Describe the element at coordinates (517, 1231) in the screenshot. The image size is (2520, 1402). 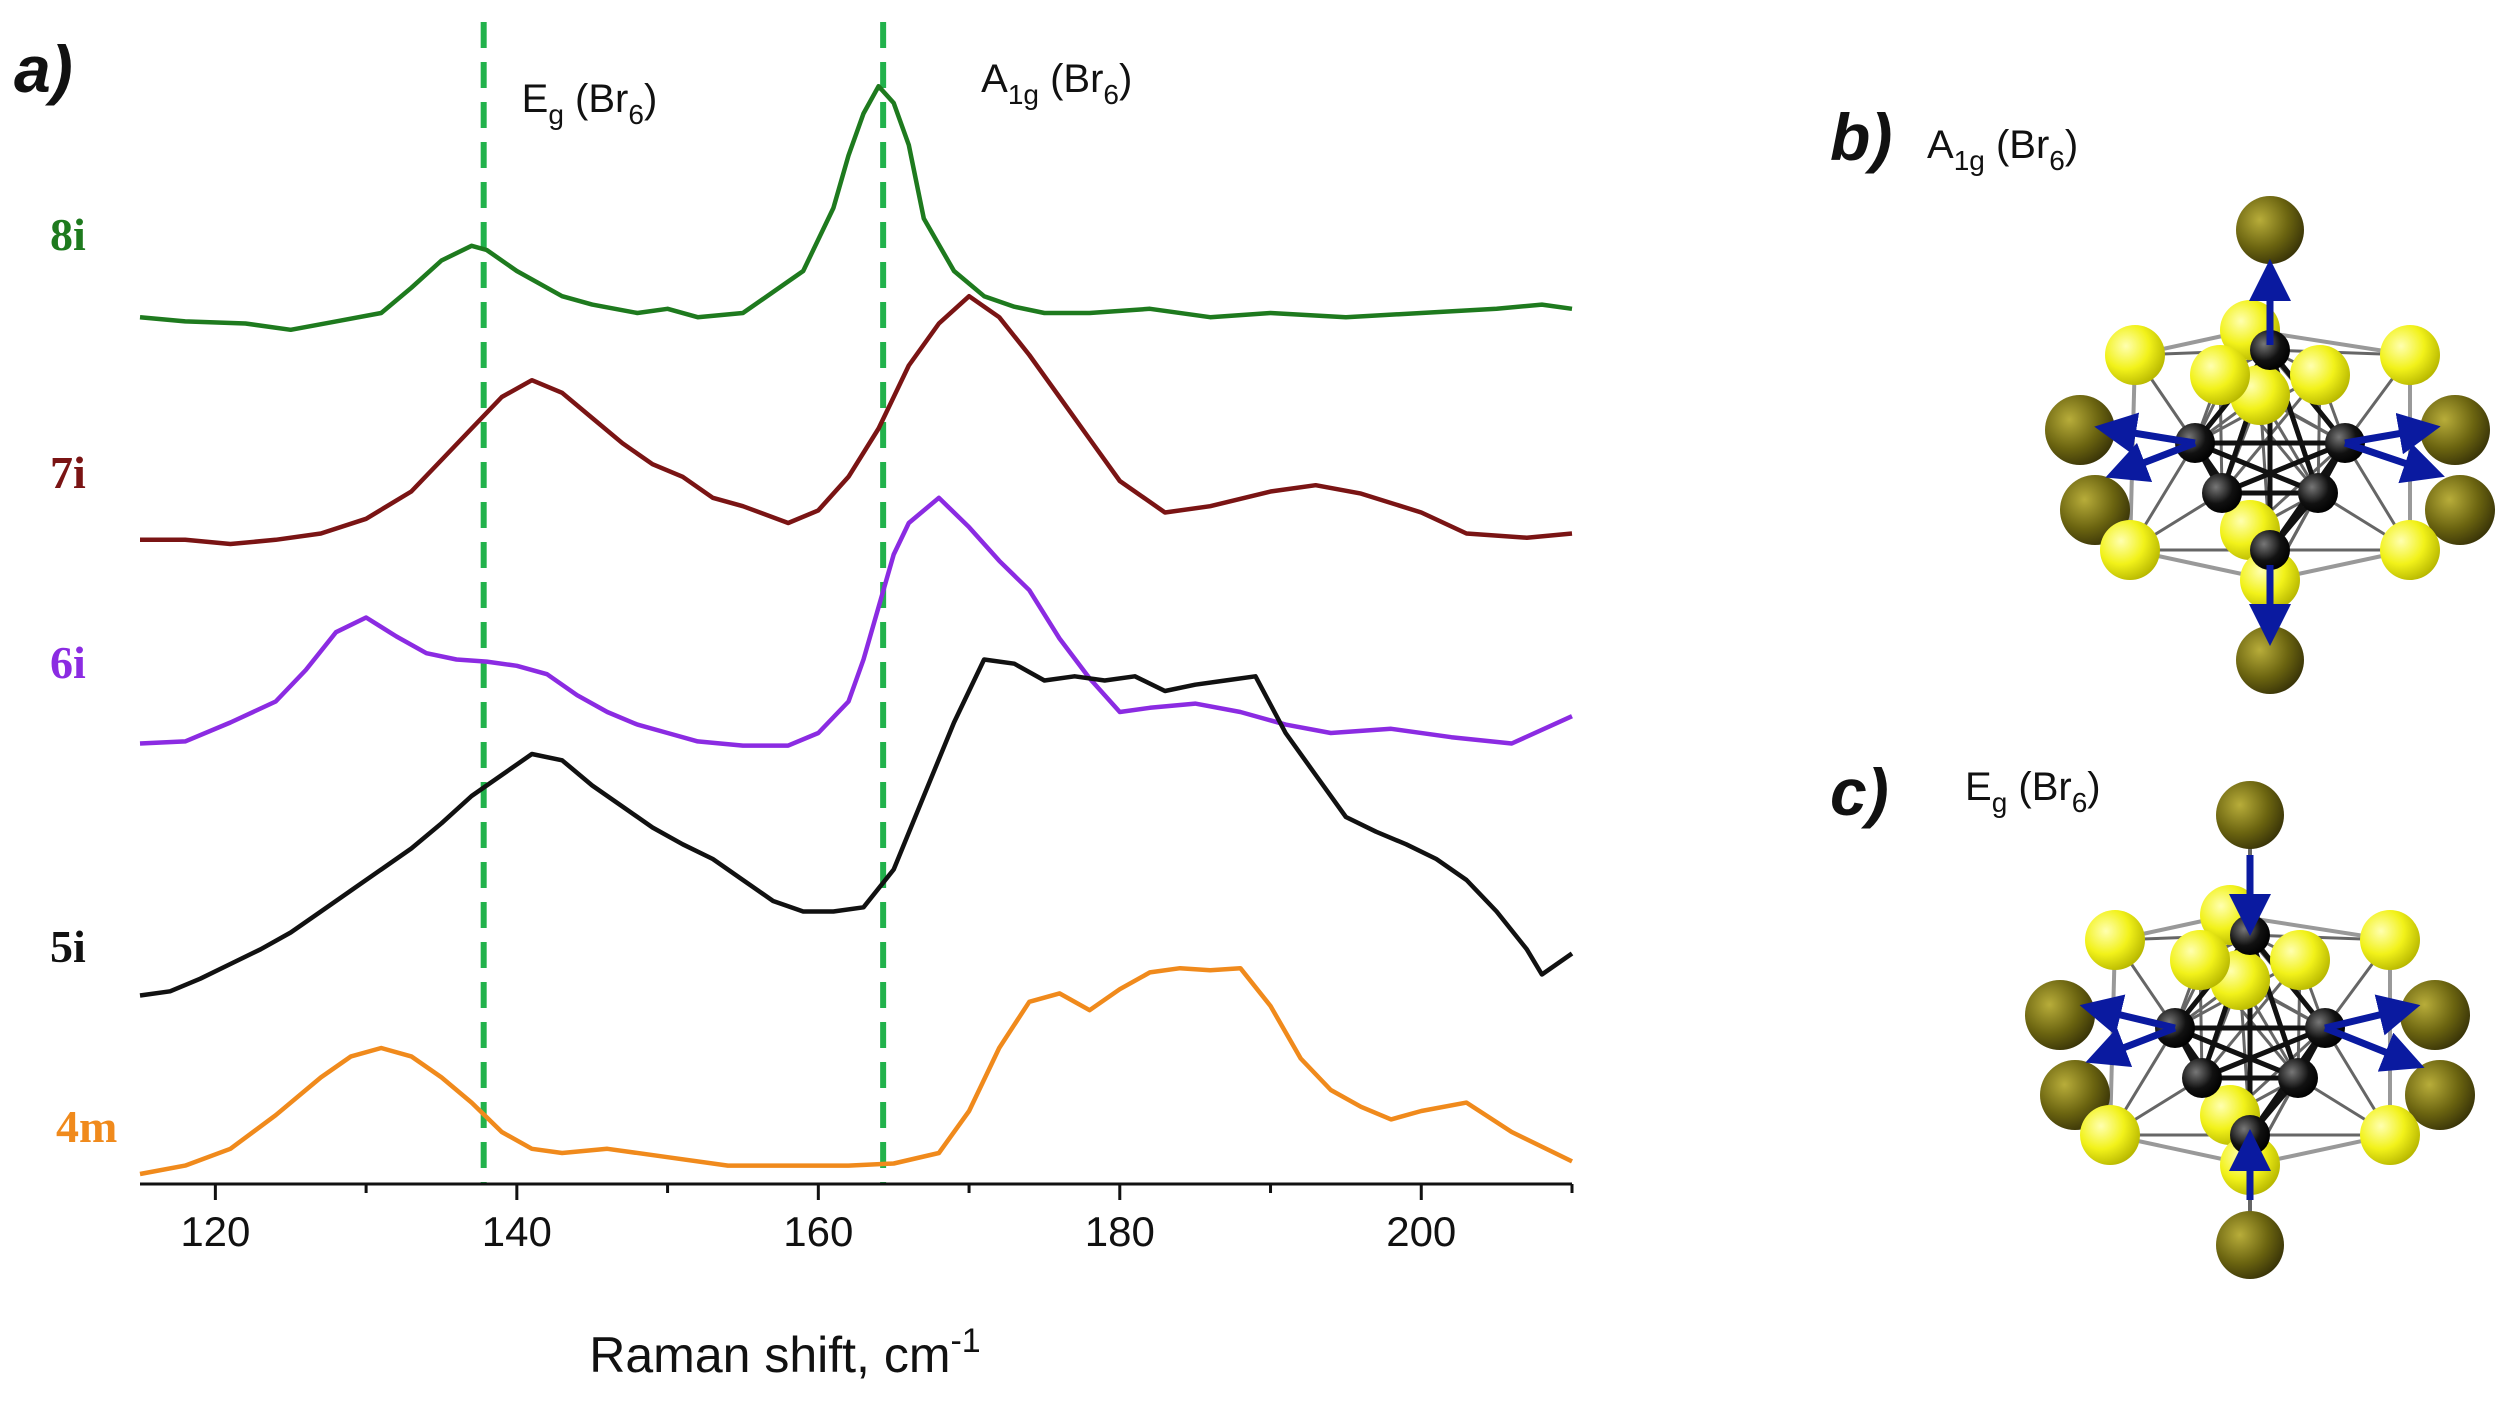
I see `x-tick-label: 140` at that location.